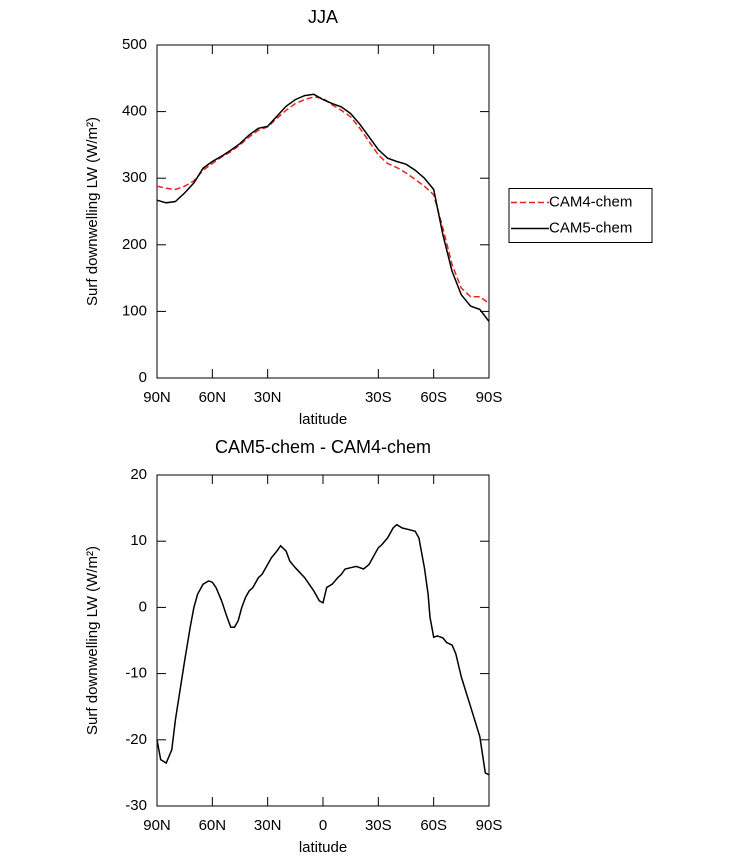  Describe the element at coordinates (590, 227) in the screenshot. I see `legend-label: CAM5-chem` at that location.